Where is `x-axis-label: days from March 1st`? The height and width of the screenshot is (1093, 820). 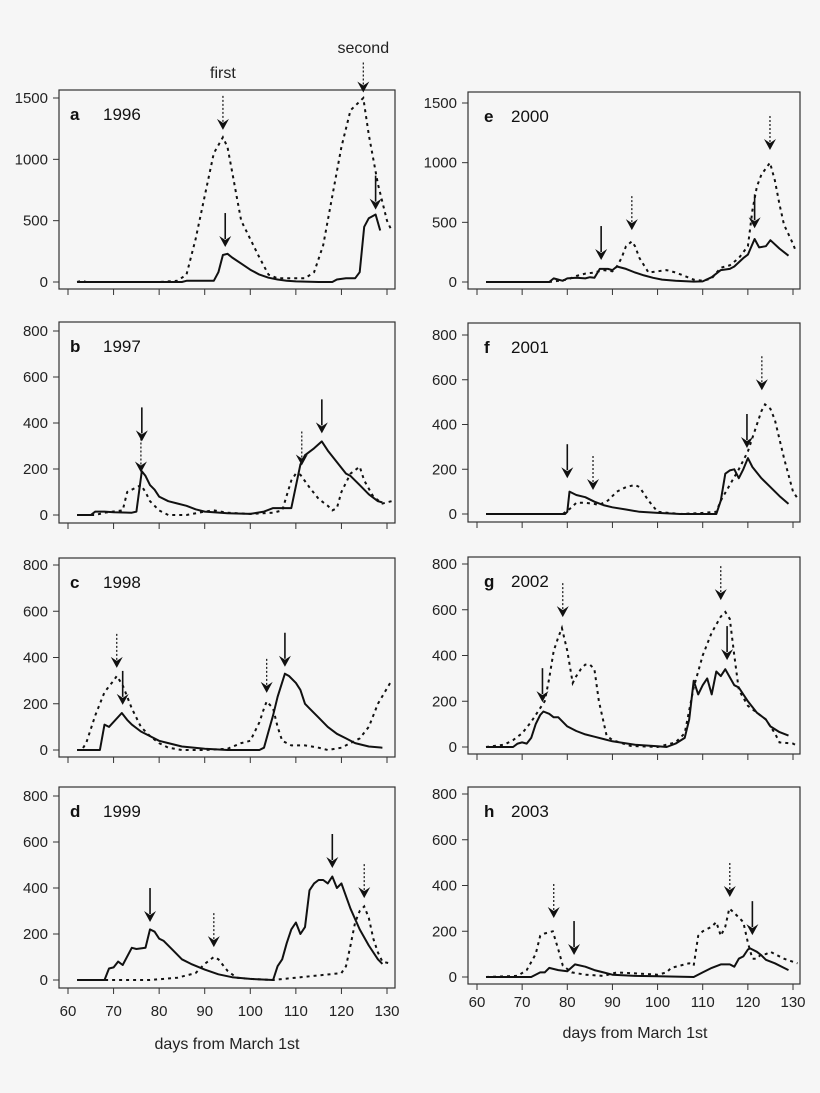
x-axis-label: days from March 1st is located at coordinates (227, 1044).